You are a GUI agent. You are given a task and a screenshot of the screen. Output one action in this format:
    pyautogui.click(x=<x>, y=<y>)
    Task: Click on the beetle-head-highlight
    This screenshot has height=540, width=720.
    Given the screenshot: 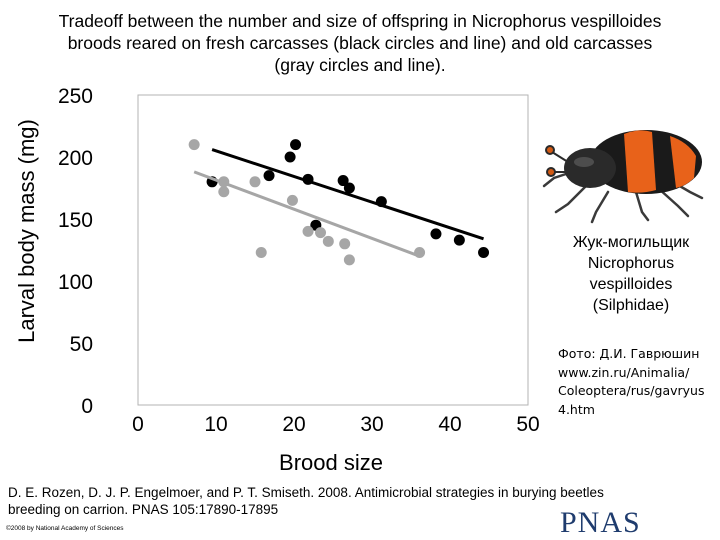 What is the action you would take?
    pyautogui.click(x=584, y=162)
    